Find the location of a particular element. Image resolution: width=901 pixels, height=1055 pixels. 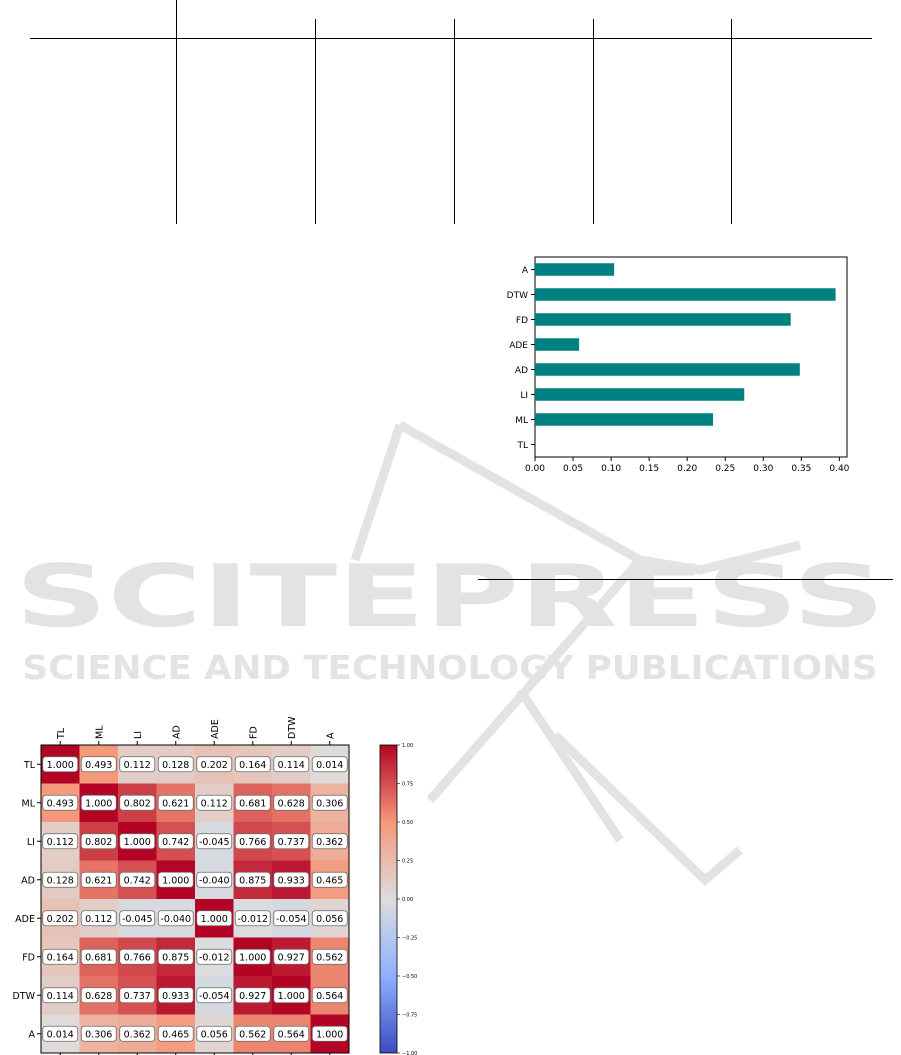

heatmap-value-label: 0.056 is located at coordinates (329, 919).